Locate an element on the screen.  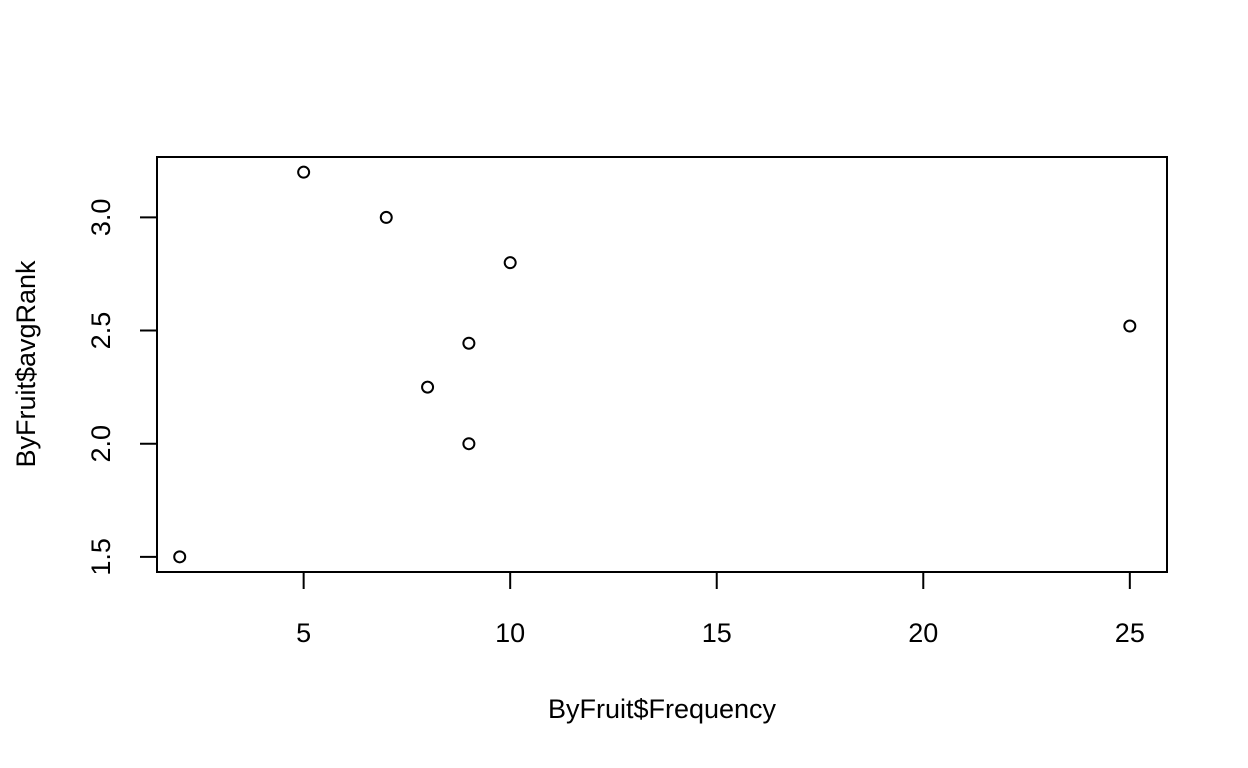
x-axis-title: ByFruit$Frequency is located at coordinates (662, 709).